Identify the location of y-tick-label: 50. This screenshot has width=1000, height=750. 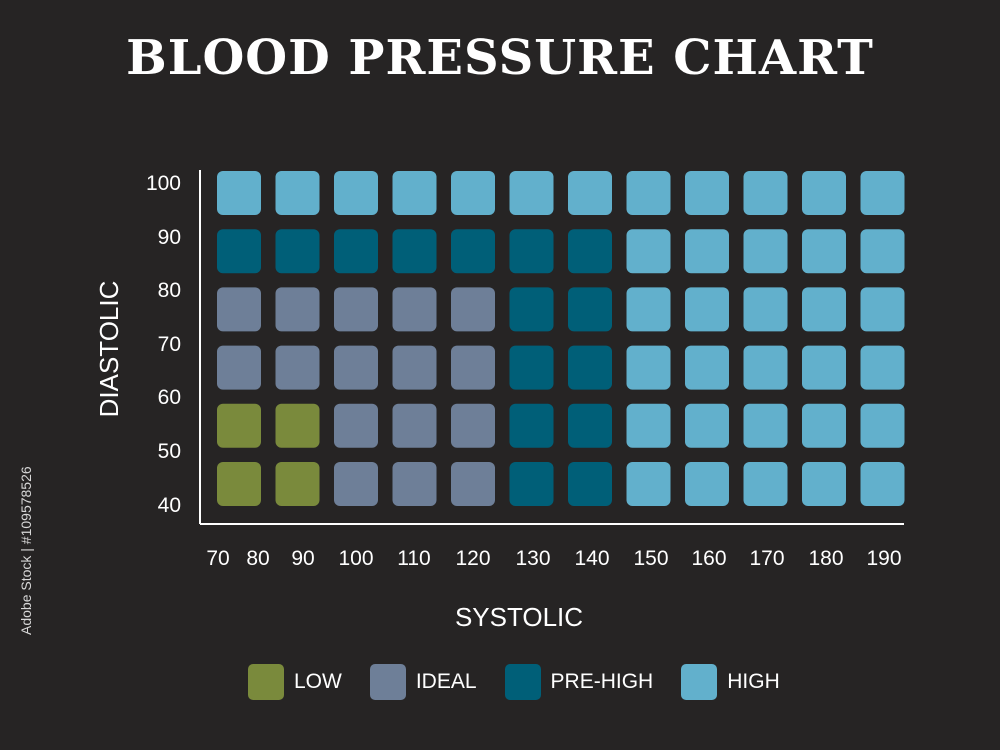
(169, 451).